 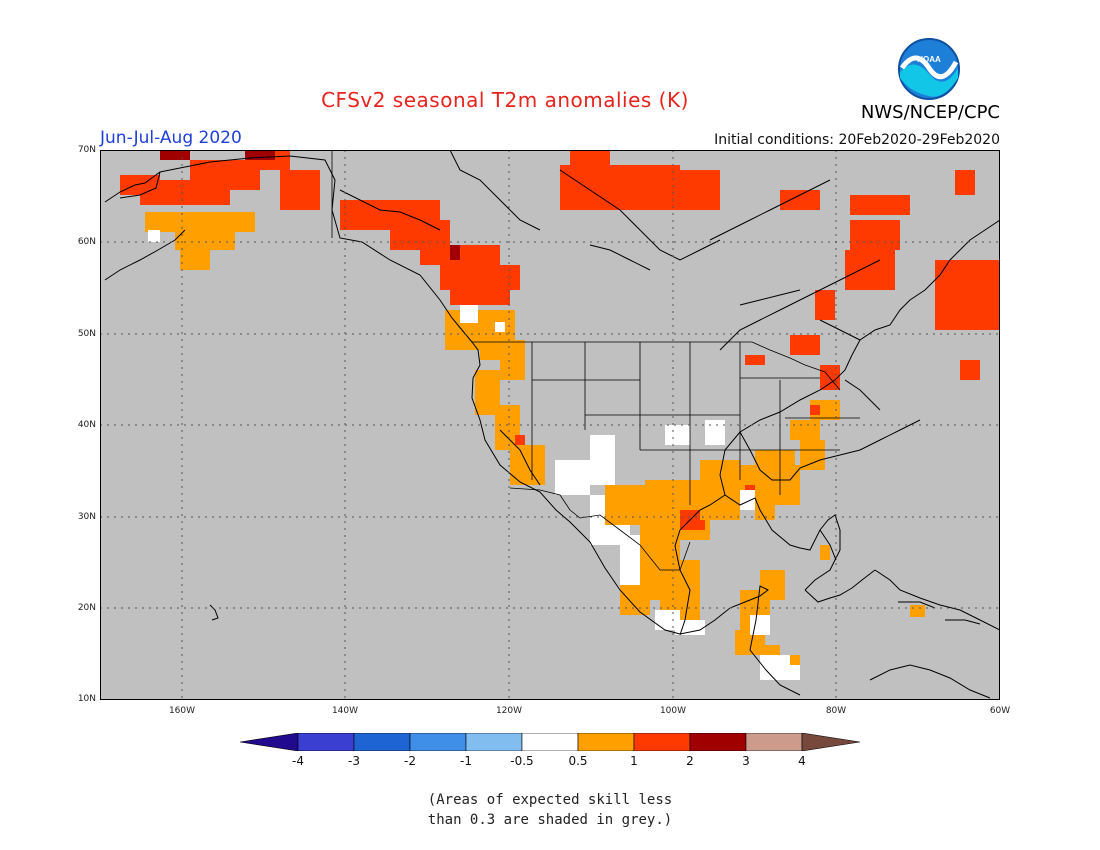 What do you see at coordinates (86, 608) in the screenshot?
I see `lat-label-20n: 20N` at bounding box center [86, 608].